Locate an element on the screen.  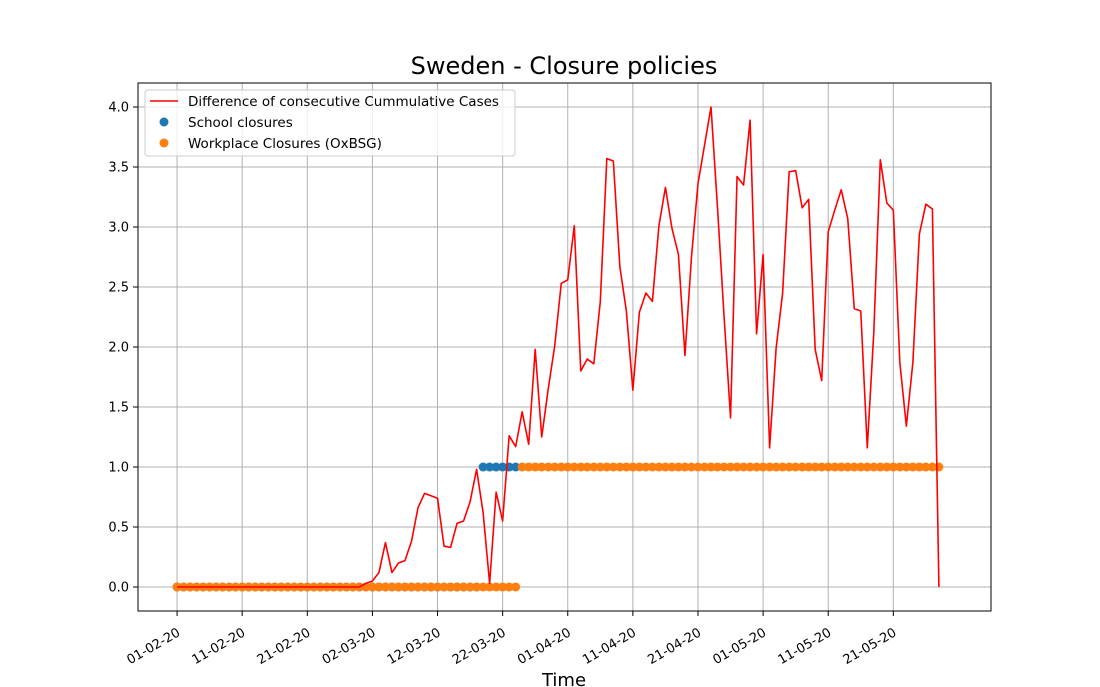
y-tick-label: 1.0 is located at coordinates (118, 468).